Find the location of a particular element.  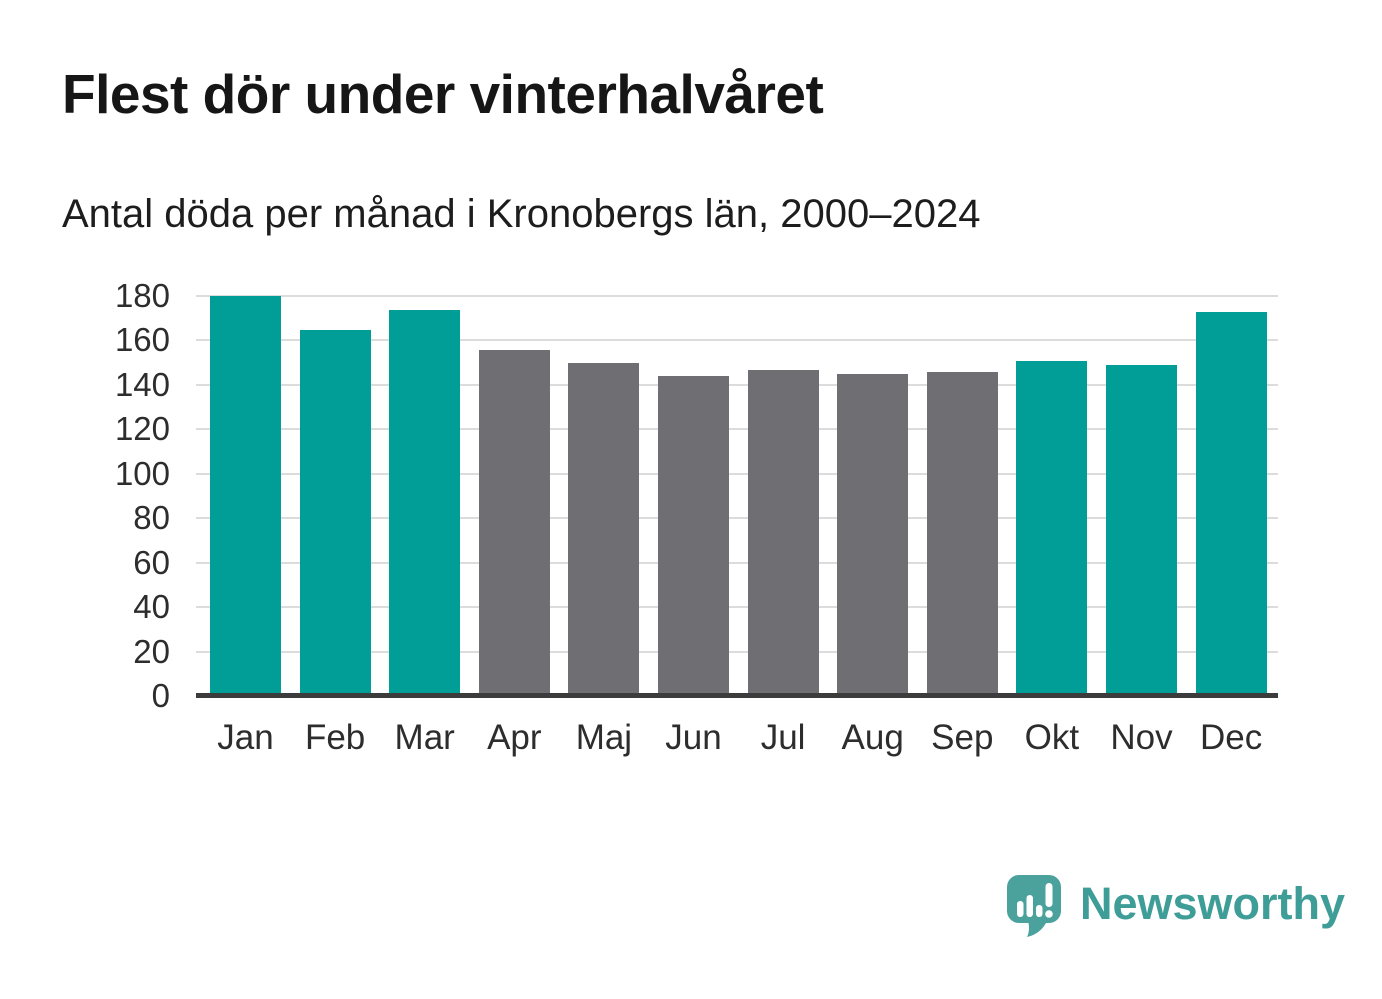

y-axis-label-160: 160 is located at coordinates (142, 340).